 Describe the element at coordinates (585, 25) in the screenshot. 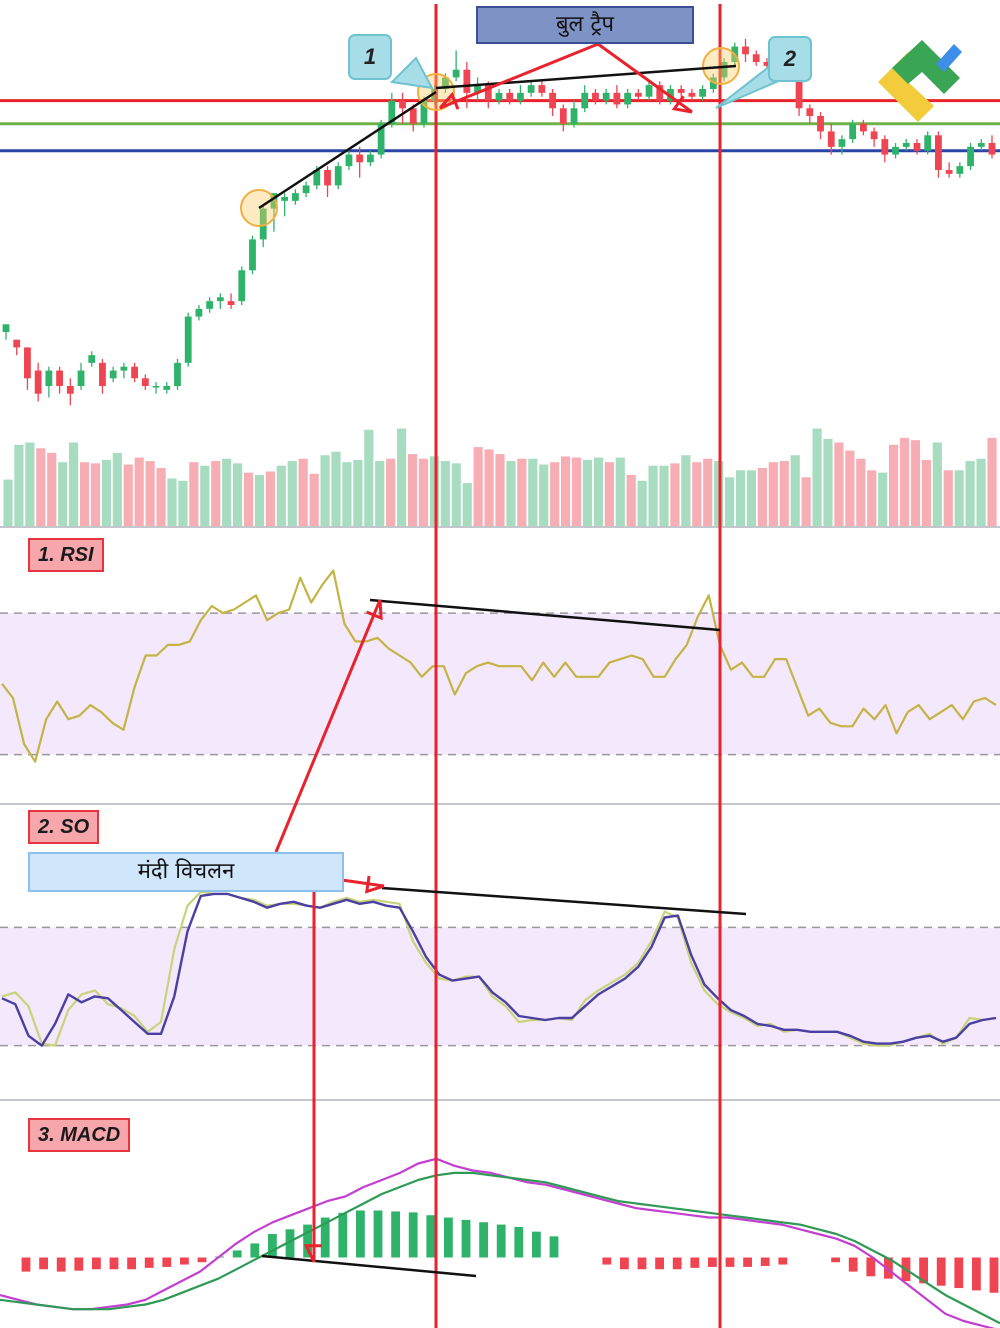

I see `bull-trap-label: बुल ट्रैप` at that location.